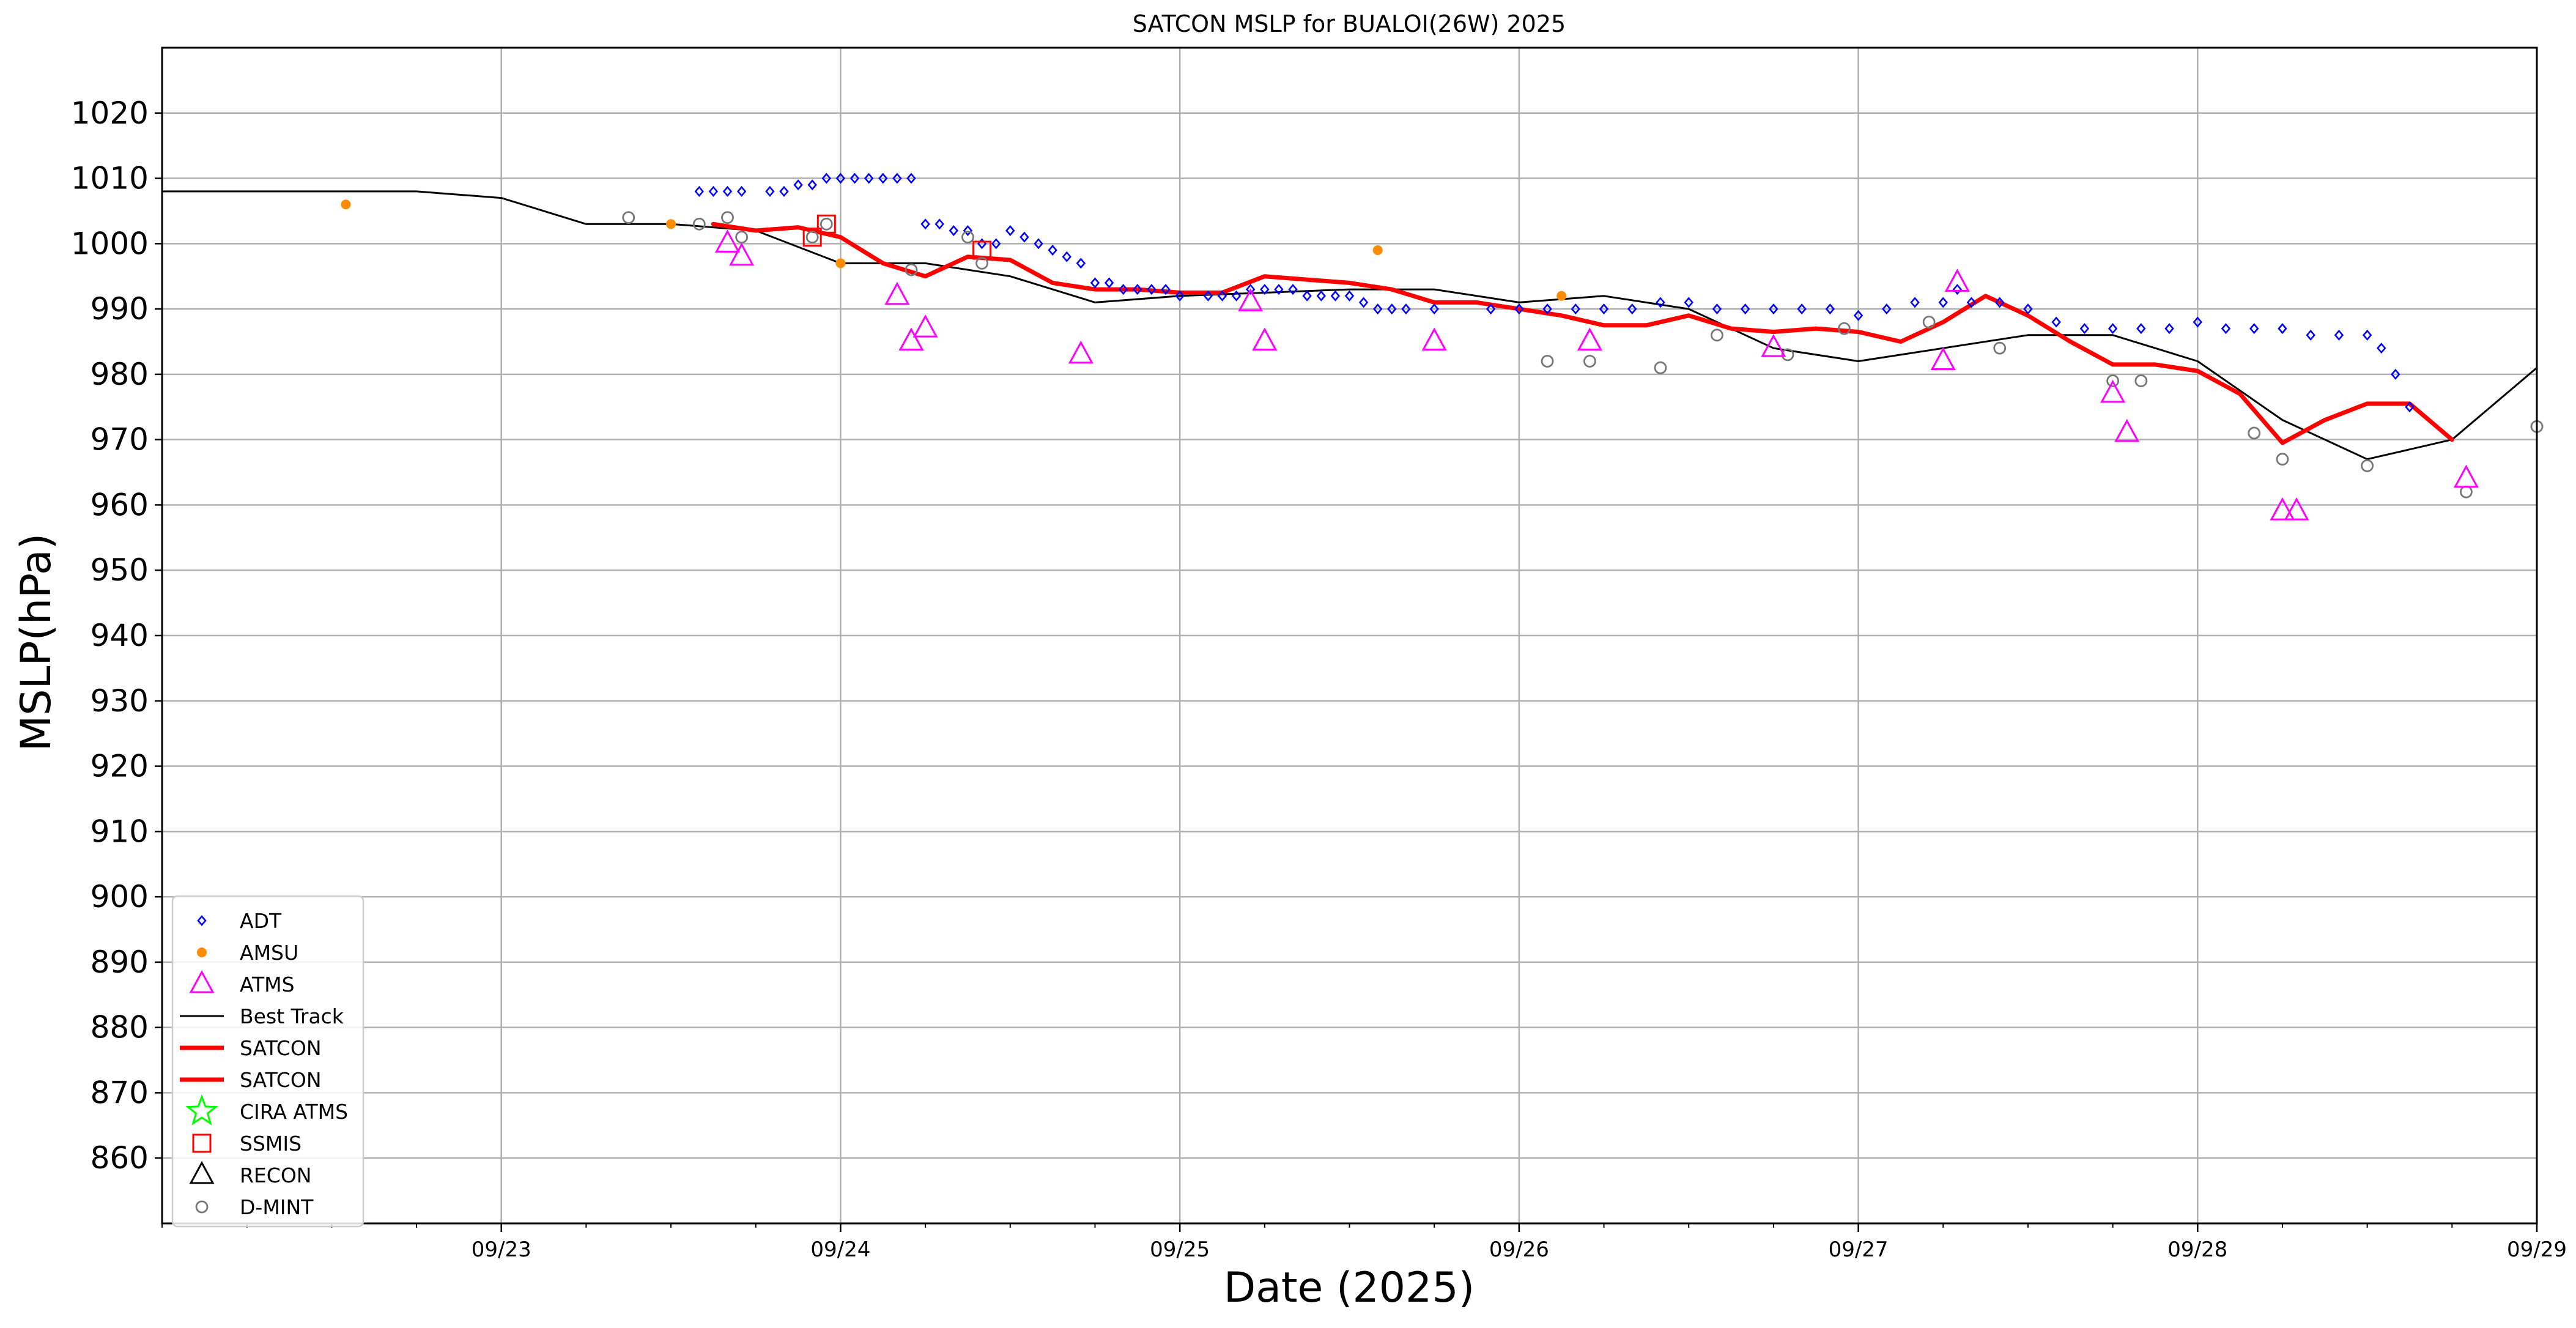 The height and width of the screenshot is (1328, 2576). What do you see at coordinates (120, 1158) in the screenshot?
I see `y-tick-label: 860` at bounding box center [120, 1158].